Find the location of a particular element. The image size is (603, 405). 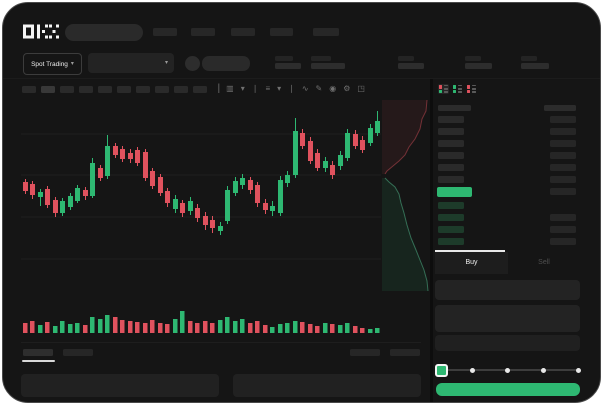

buy-button is located at coordinates (508, 389).